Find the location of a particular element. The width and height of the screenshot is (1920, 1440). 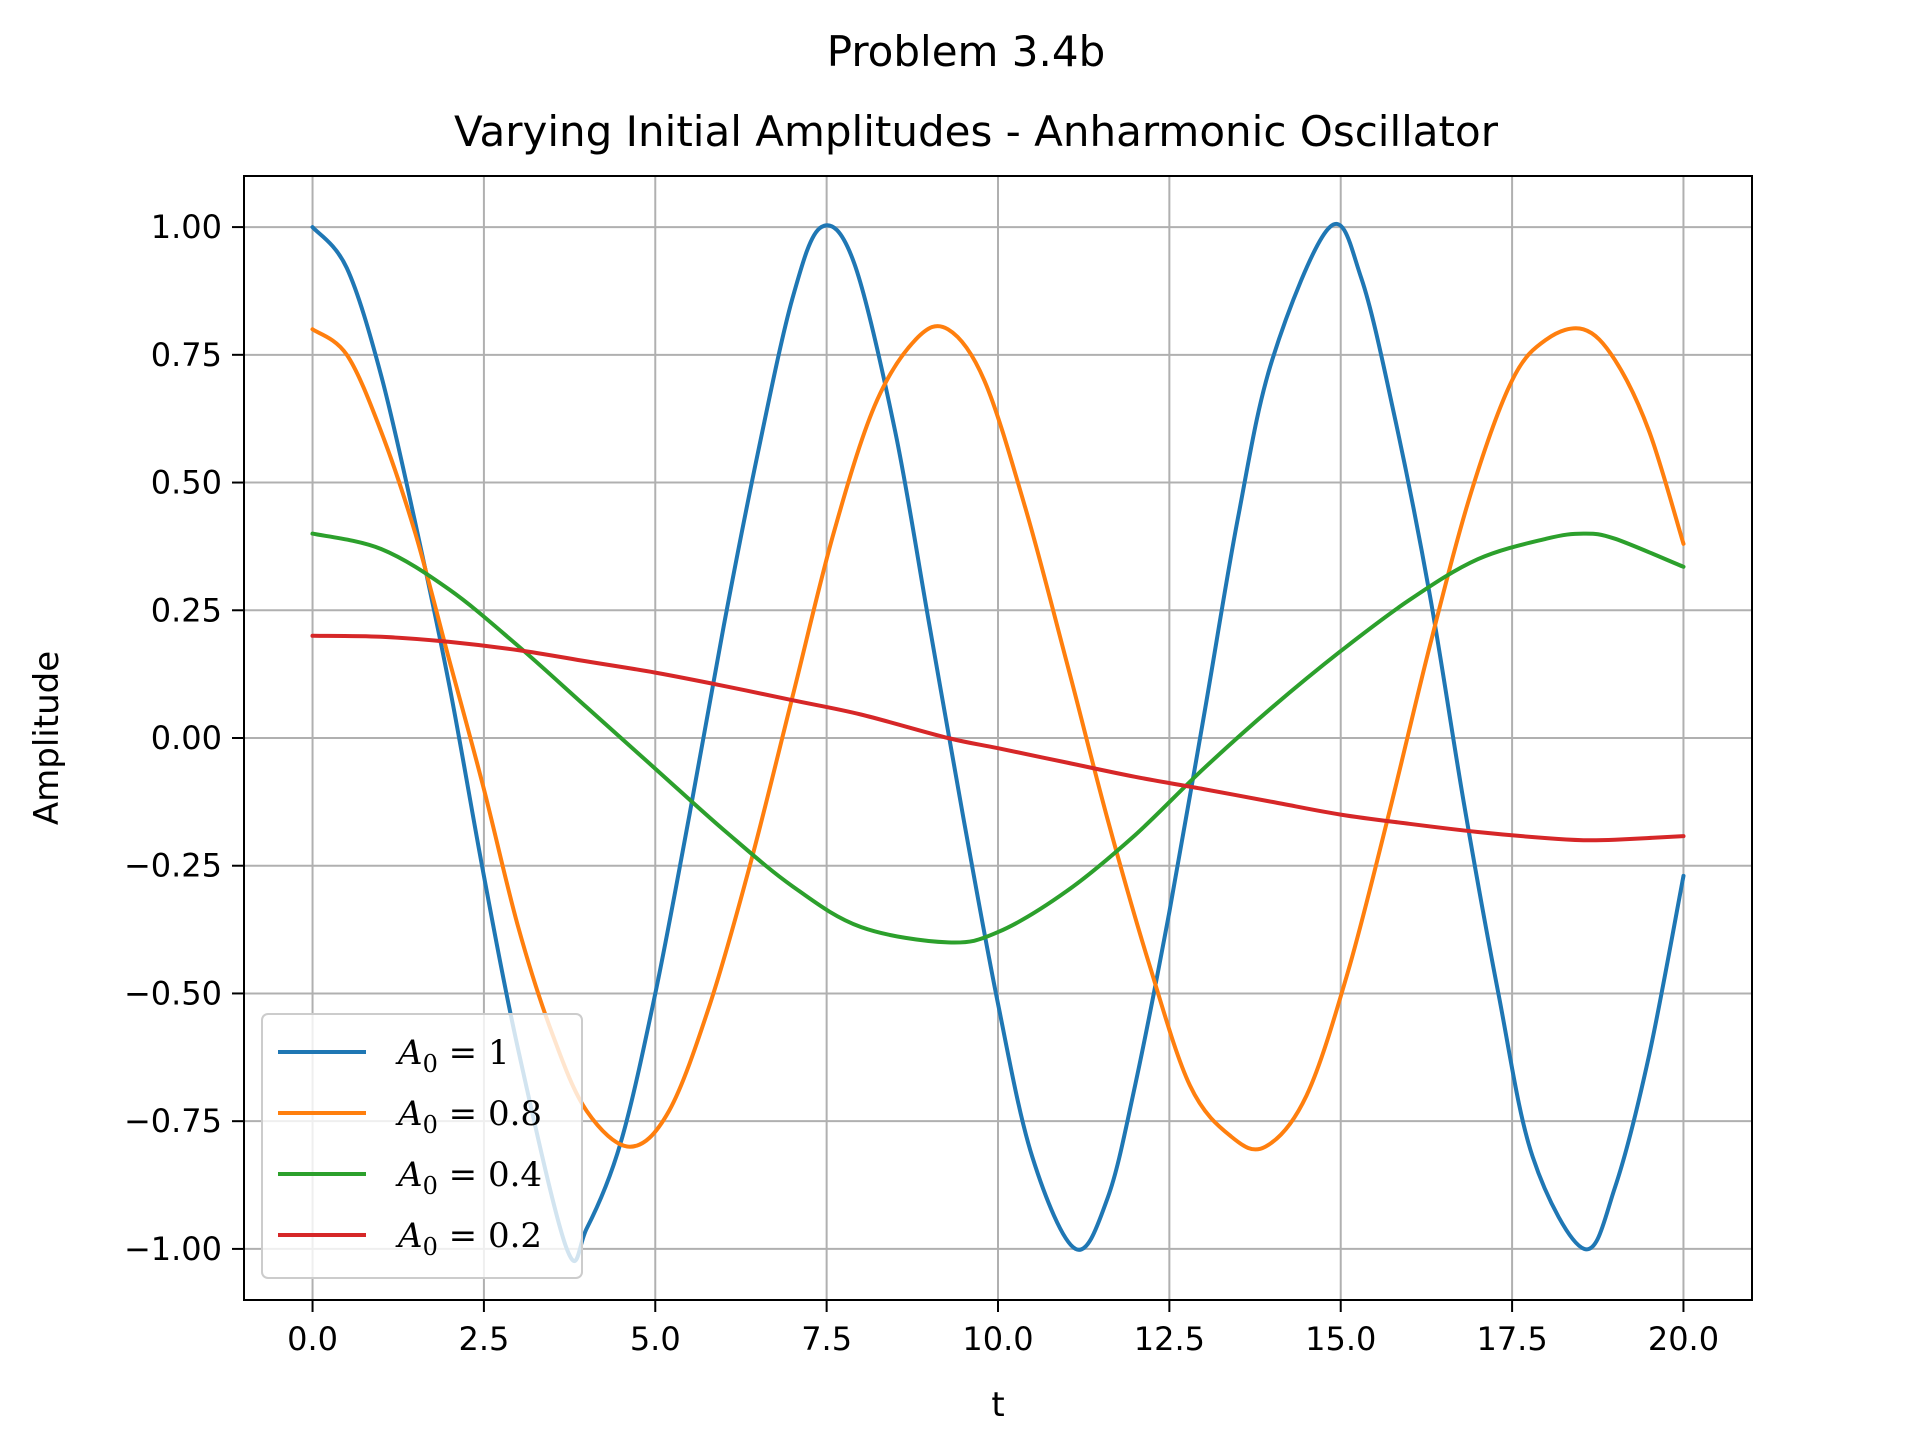

legend-value: = 1 is located at coordinates (474, 1053).